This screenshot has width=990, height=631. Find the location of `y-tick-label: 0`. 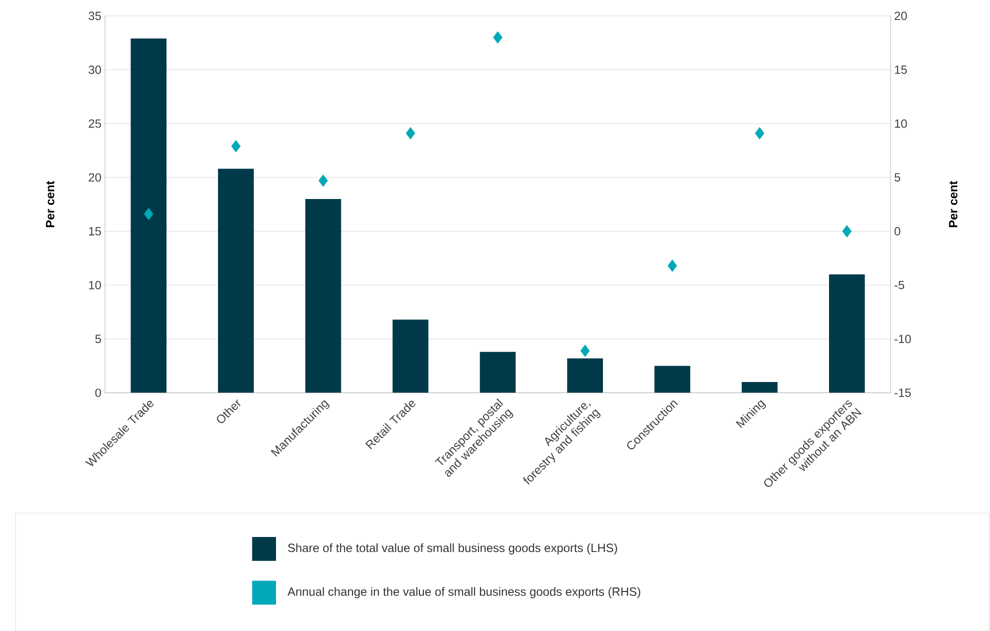

y-tick-label: 0 is located at coordinates (98, 393).